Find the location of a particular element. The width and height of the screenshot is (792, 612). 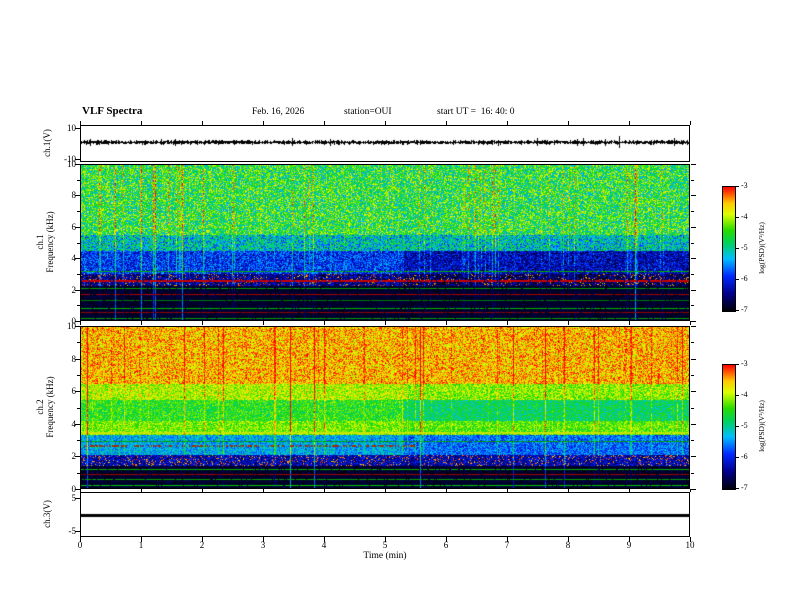

ch1-voltage-tick-label: 10 is located at coordinates (71, 128).